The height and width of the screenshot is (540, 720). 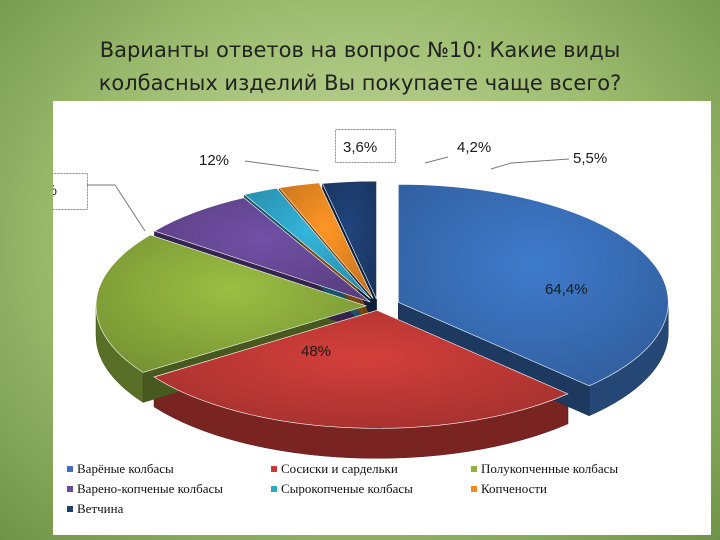 I want to click on data-label-kopchenosti: 4,2%, so click(x=474, y=147).